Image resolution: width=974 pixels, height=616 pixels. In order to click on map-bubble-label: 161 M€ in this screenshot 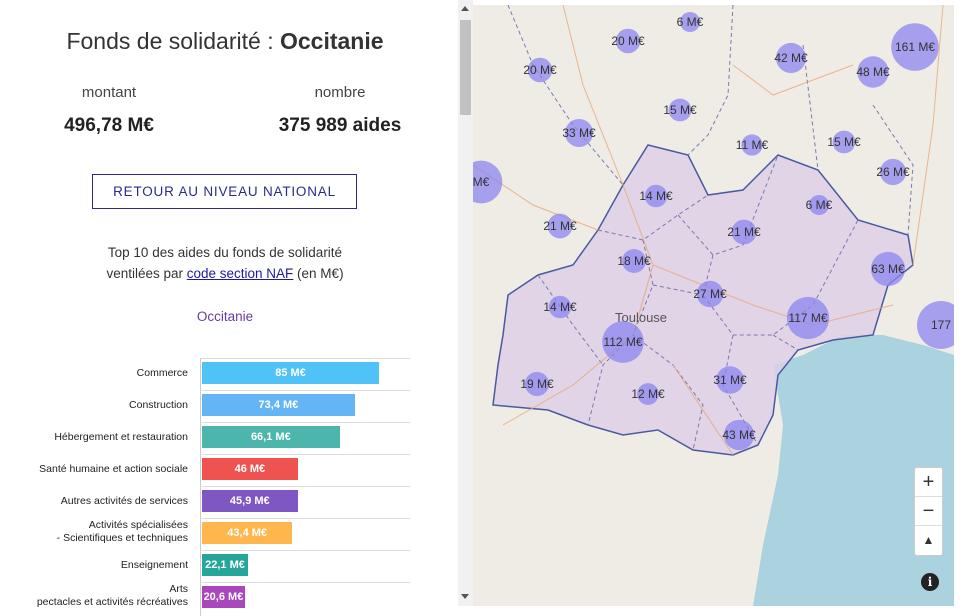, I will do `click(915, 47)`.